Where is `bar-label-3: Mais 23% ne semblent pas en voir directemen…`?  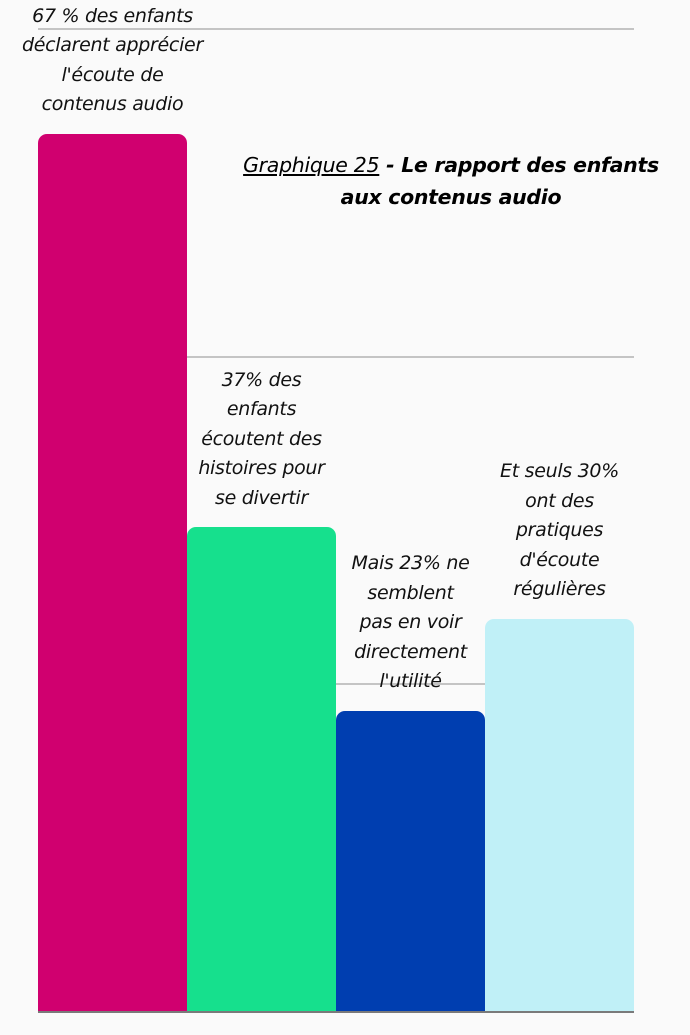
bar-label-3: Mais 23% ne semblent pas en voir directemen… is located at coordinates (410, 622).